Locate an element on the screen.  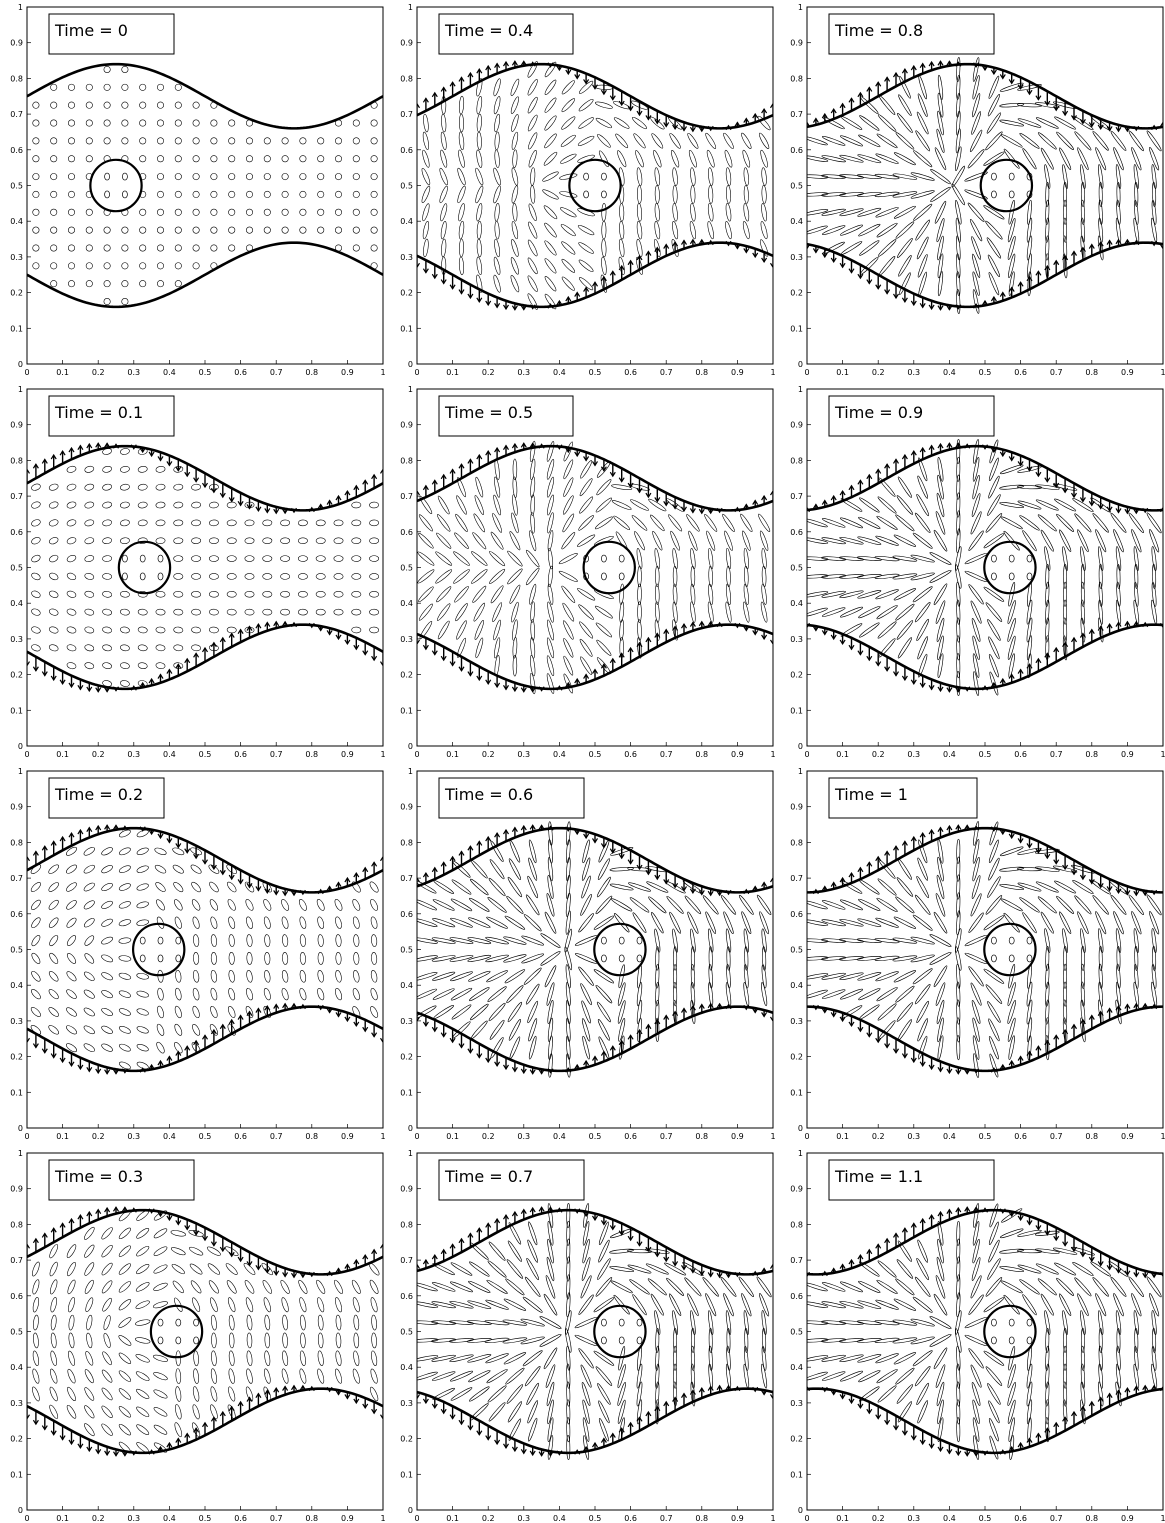
y-tick-label: 0.5 is located at coordinates (16, 186).